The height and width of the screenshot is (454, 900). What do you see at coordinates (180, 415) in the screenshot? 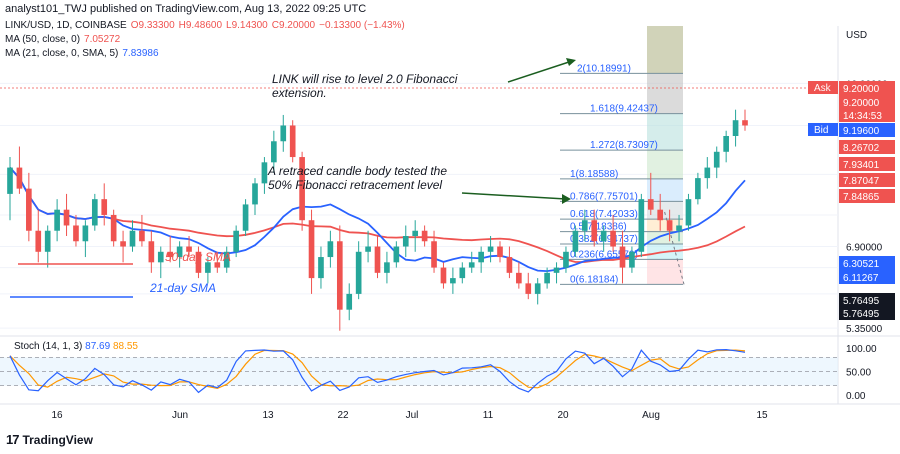
I see `time-tick-1: Jun` at bounding box center [180, 415].